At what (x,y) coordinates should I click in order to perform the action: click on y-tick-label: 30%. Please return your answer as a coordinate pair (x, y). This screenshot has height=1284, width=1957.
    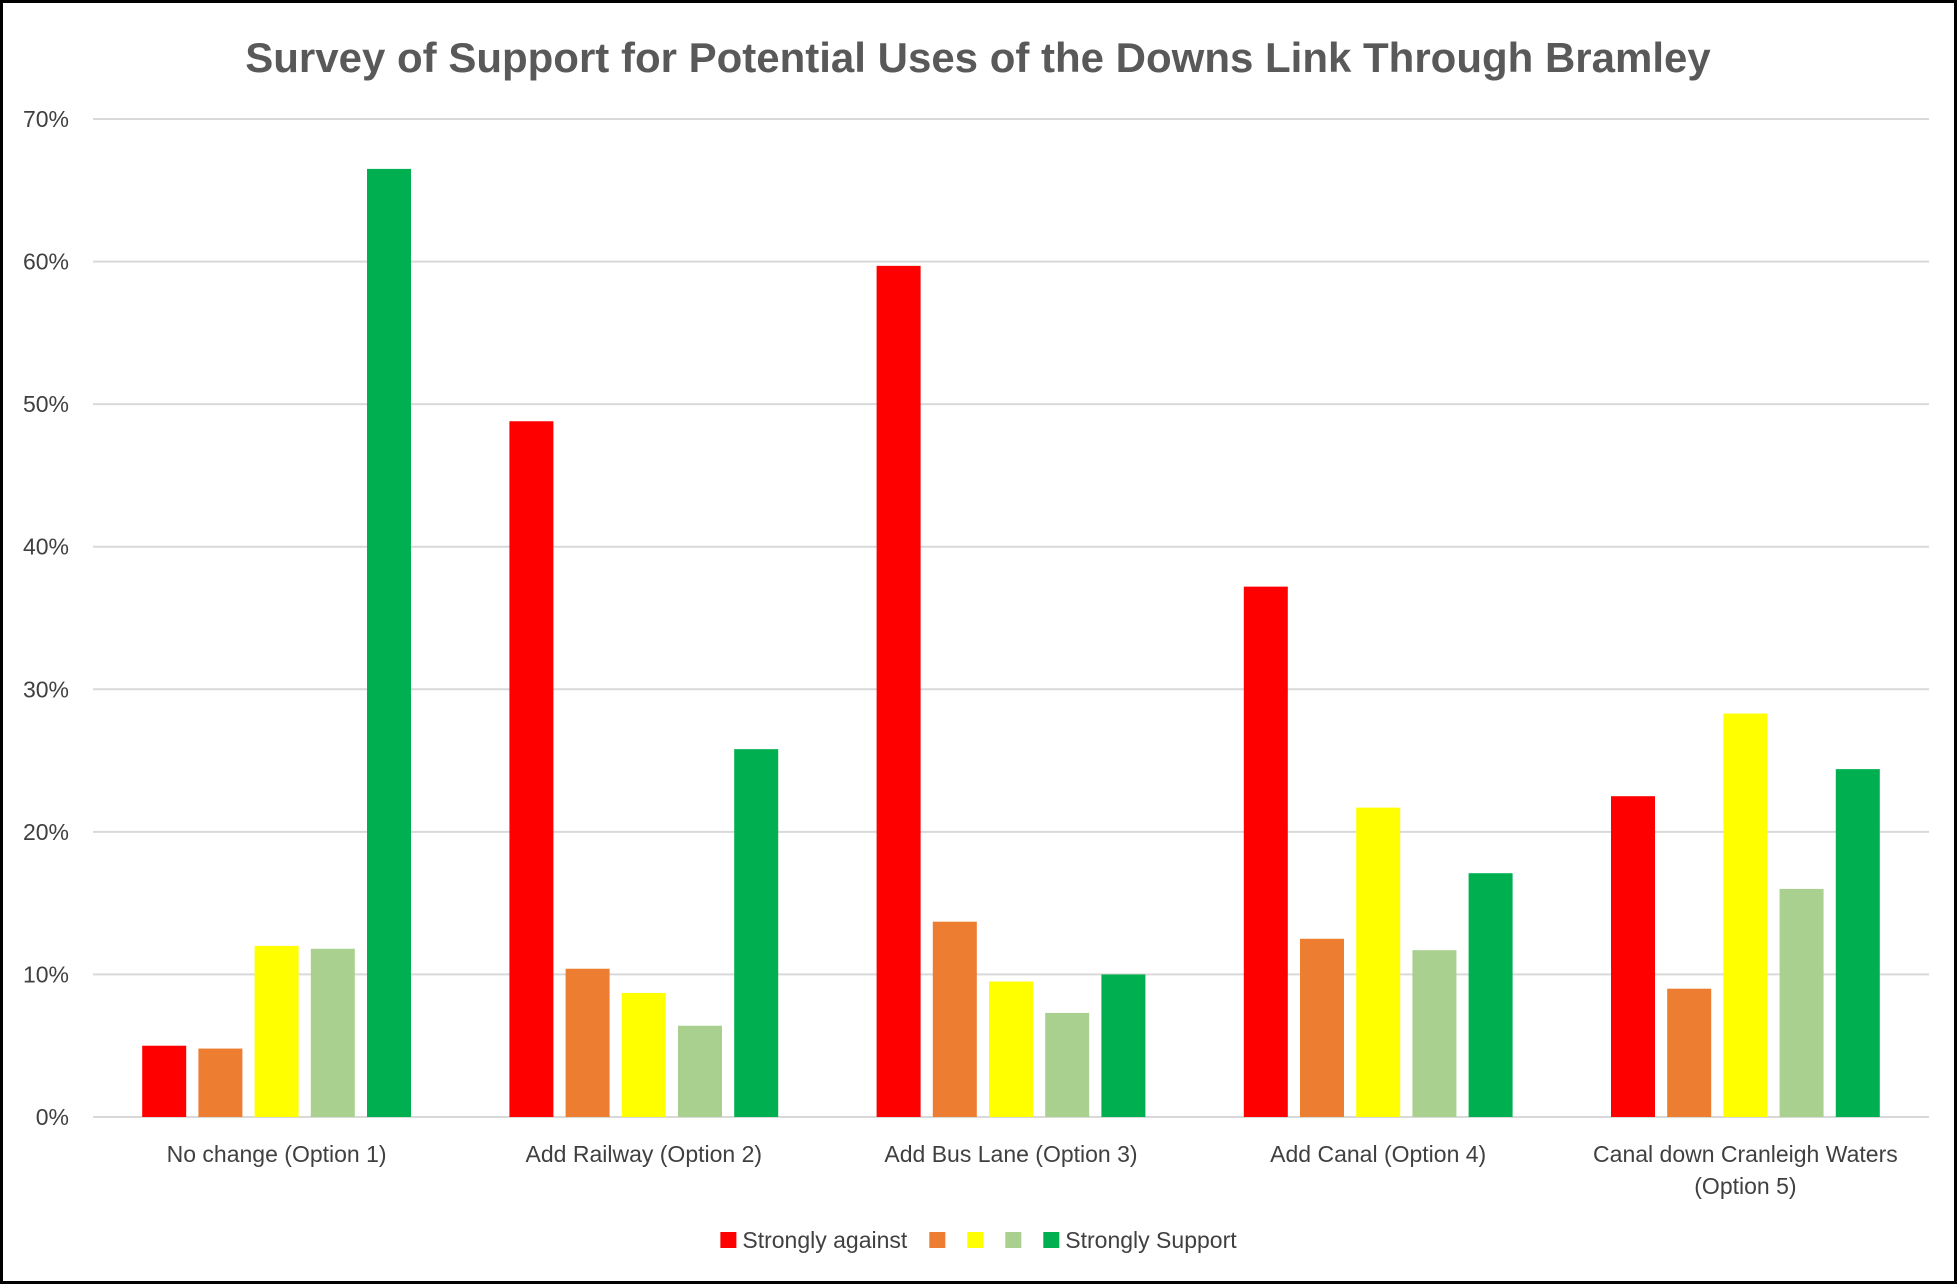
    Looking at the image, I should click on (46, 689).